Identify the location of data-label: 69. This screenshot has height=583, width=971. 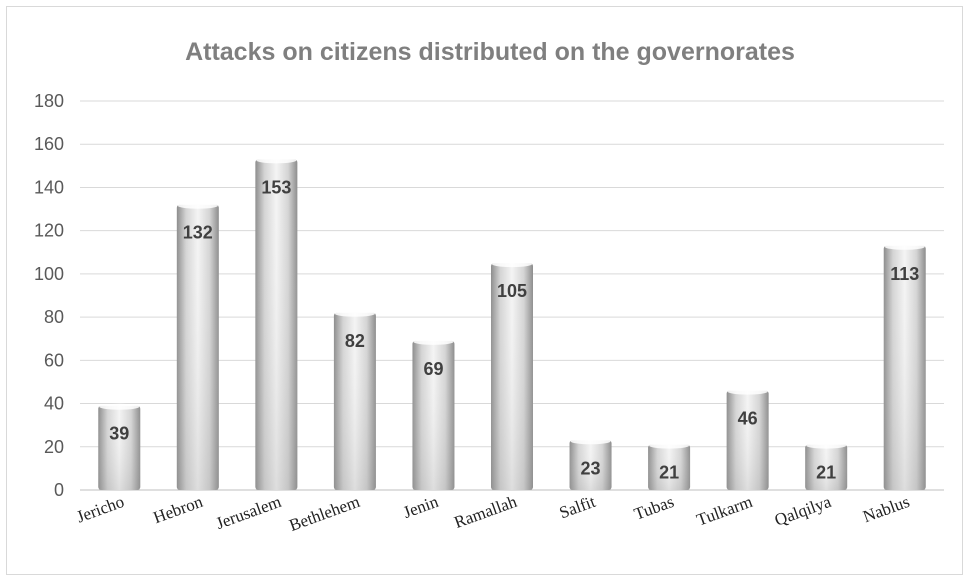
(433, 369).